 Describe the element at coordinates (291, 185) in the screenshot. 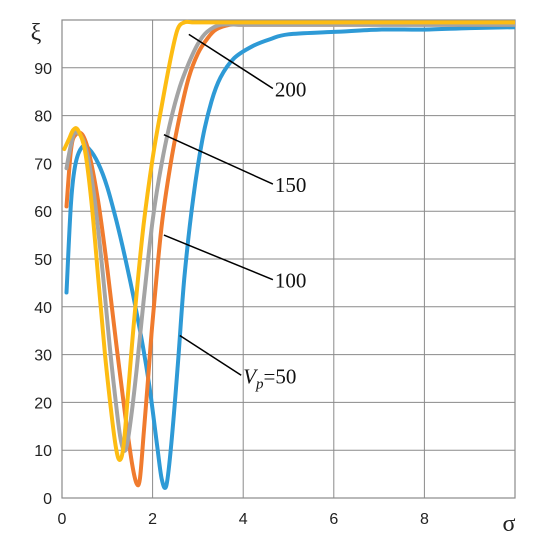

I see `annotation-label-1: 150` at that location.